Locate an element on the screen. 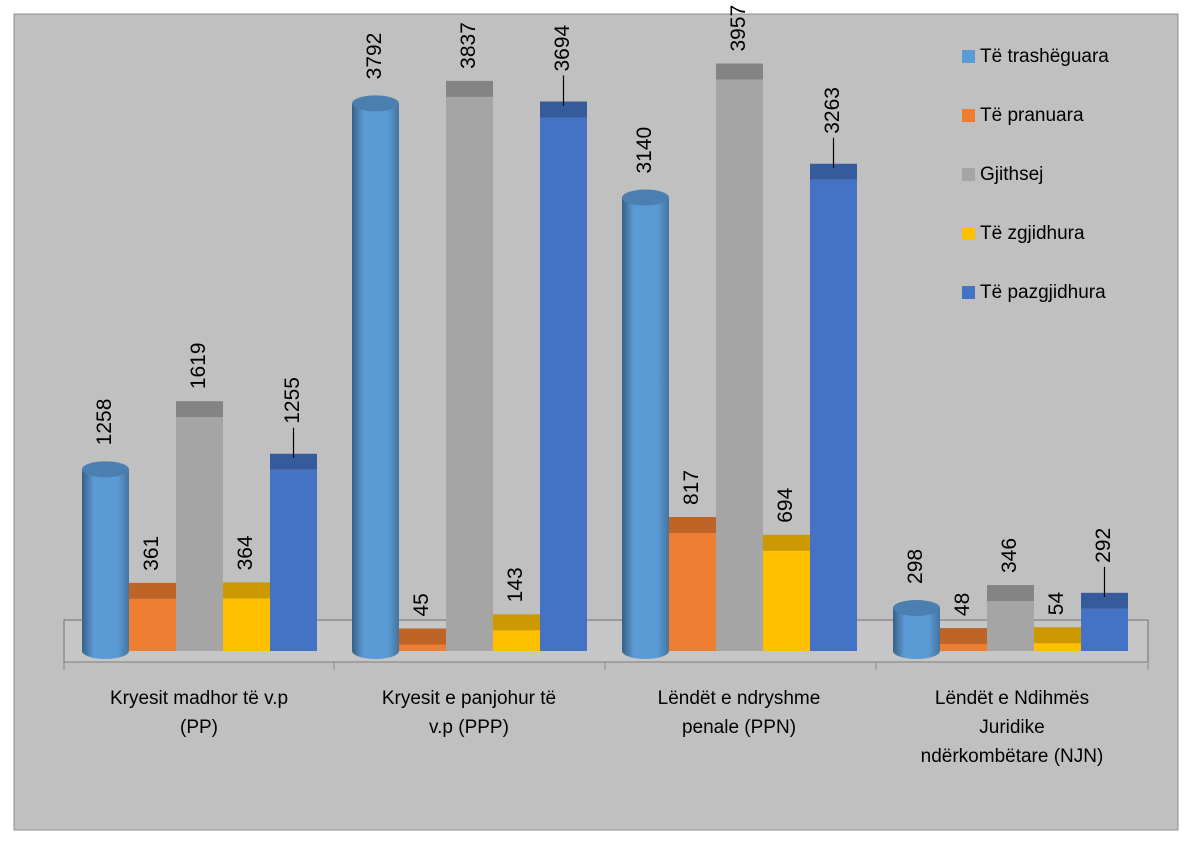 This screenshot has width=1192, height=843. legend-label-4: Të pazgjidhura is located at coordinates (1043, 292).